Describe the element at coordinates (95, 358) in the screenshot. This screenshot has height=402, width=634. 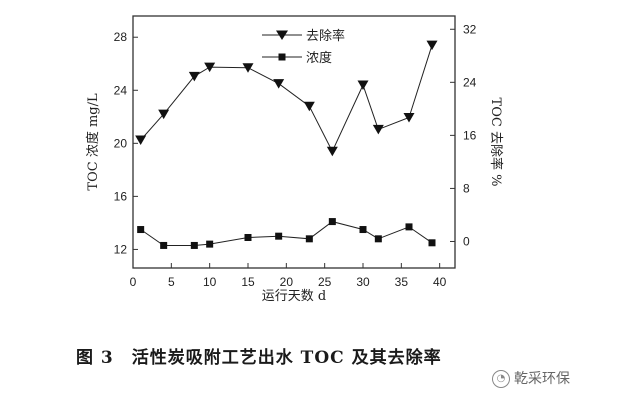
I see `figure-number: 图 3` at that location.